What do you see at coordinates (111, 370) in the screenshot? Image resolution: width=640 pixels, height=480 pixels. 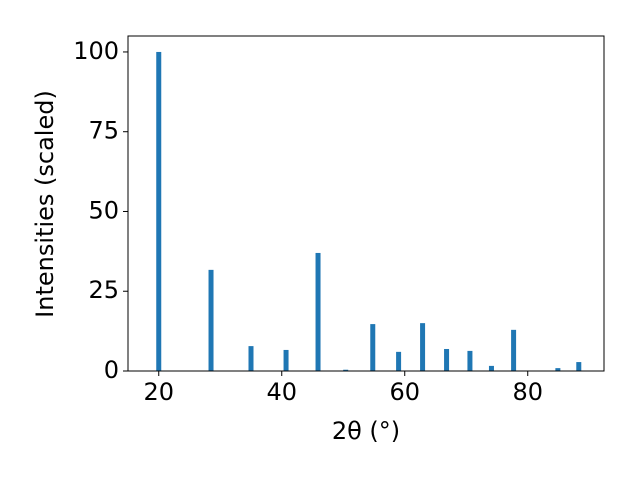 I see `y-tick-label: 0` at bounding box center [111, 370].